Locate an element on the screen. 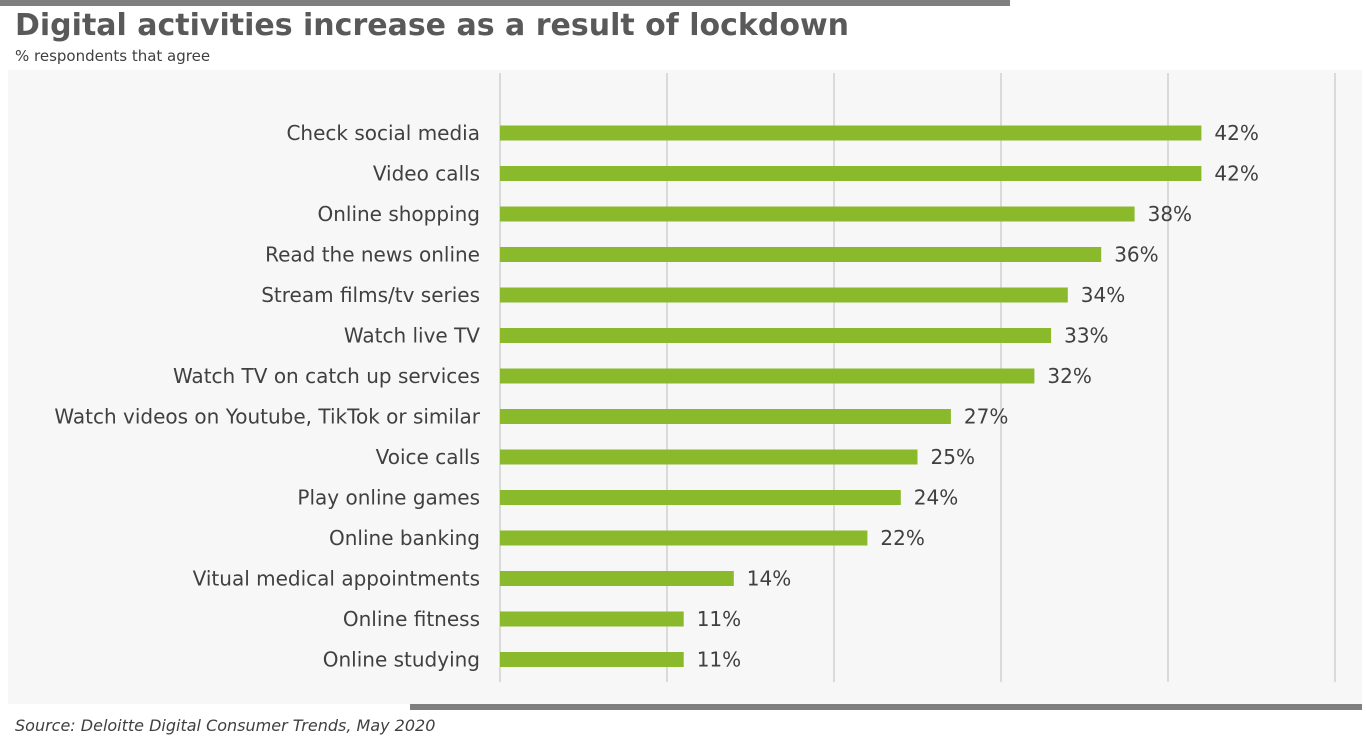 The height and width of the screenshot is (747, 1366). top-rule is located at coordinates (505, 3).